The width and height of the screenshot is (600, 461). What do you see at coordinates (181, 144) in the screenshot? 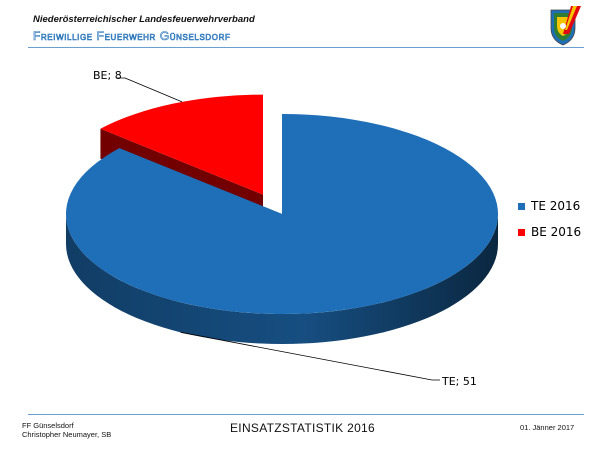
I see `pie-slice-be-top` at bounding box center [181, 144].